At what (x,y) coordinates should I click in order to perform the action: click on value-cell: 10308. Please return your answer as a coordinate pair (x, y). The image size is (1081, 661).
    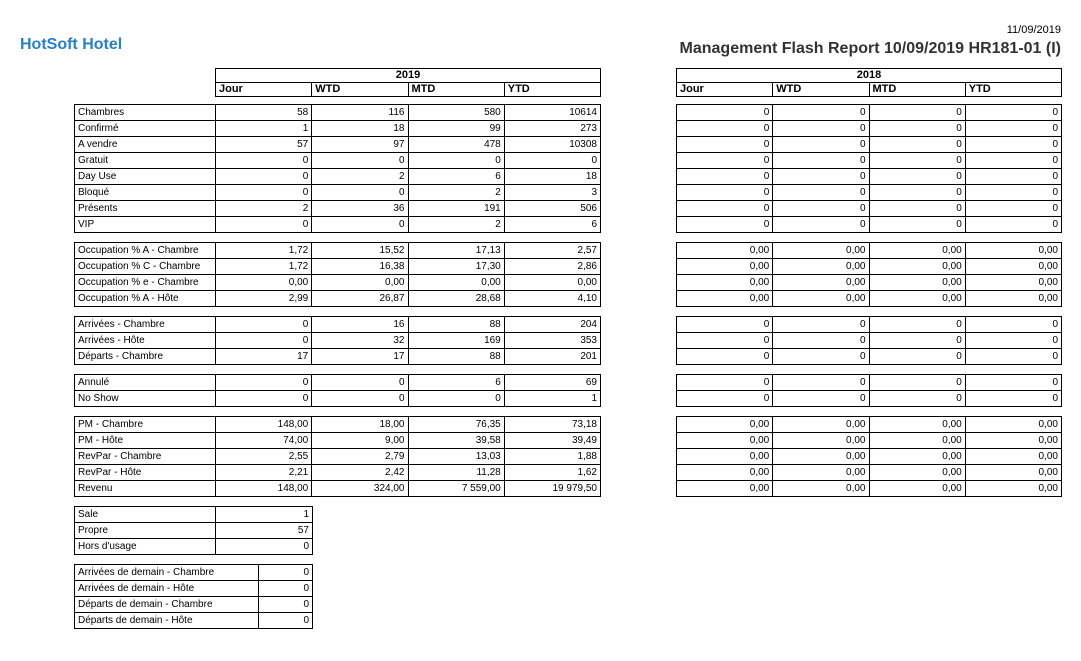
    Looking at the image, I should click on (552, 144).